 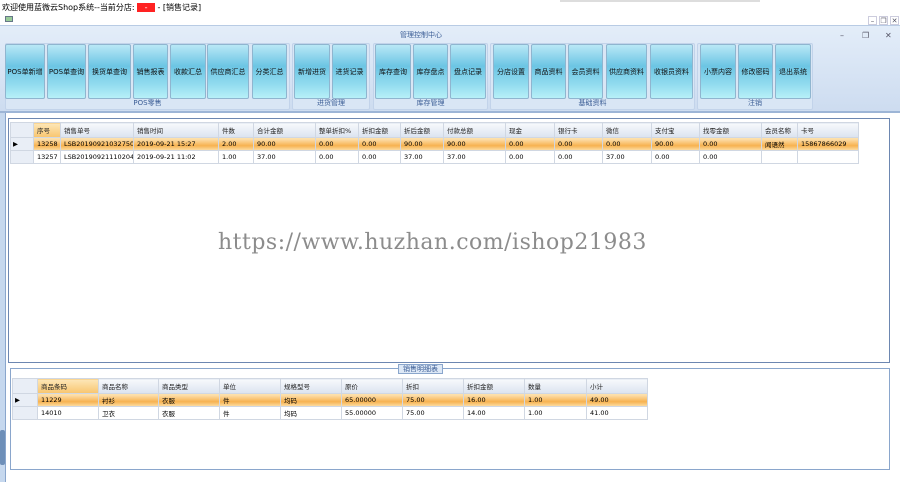 I want to click on column-header: 数量, so click(x=555, y=386).